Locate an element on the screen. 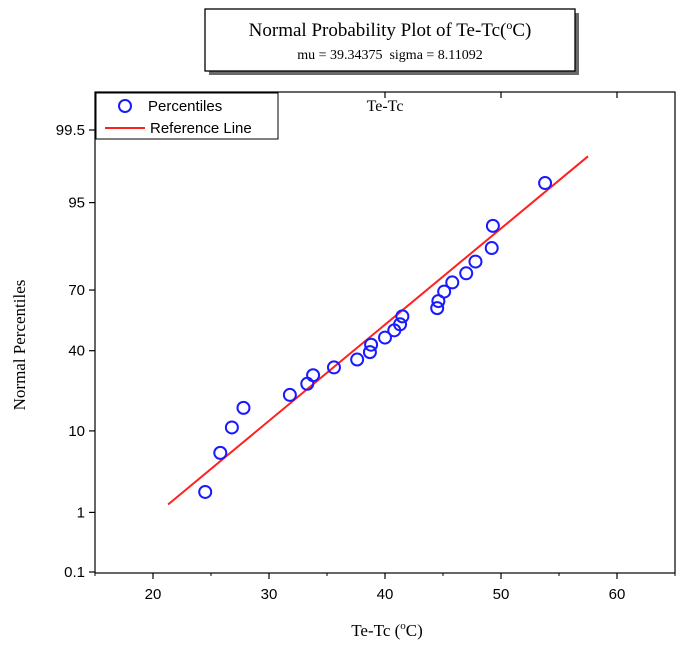  chart-title-unit: C) is located at coordinates (521, 30).